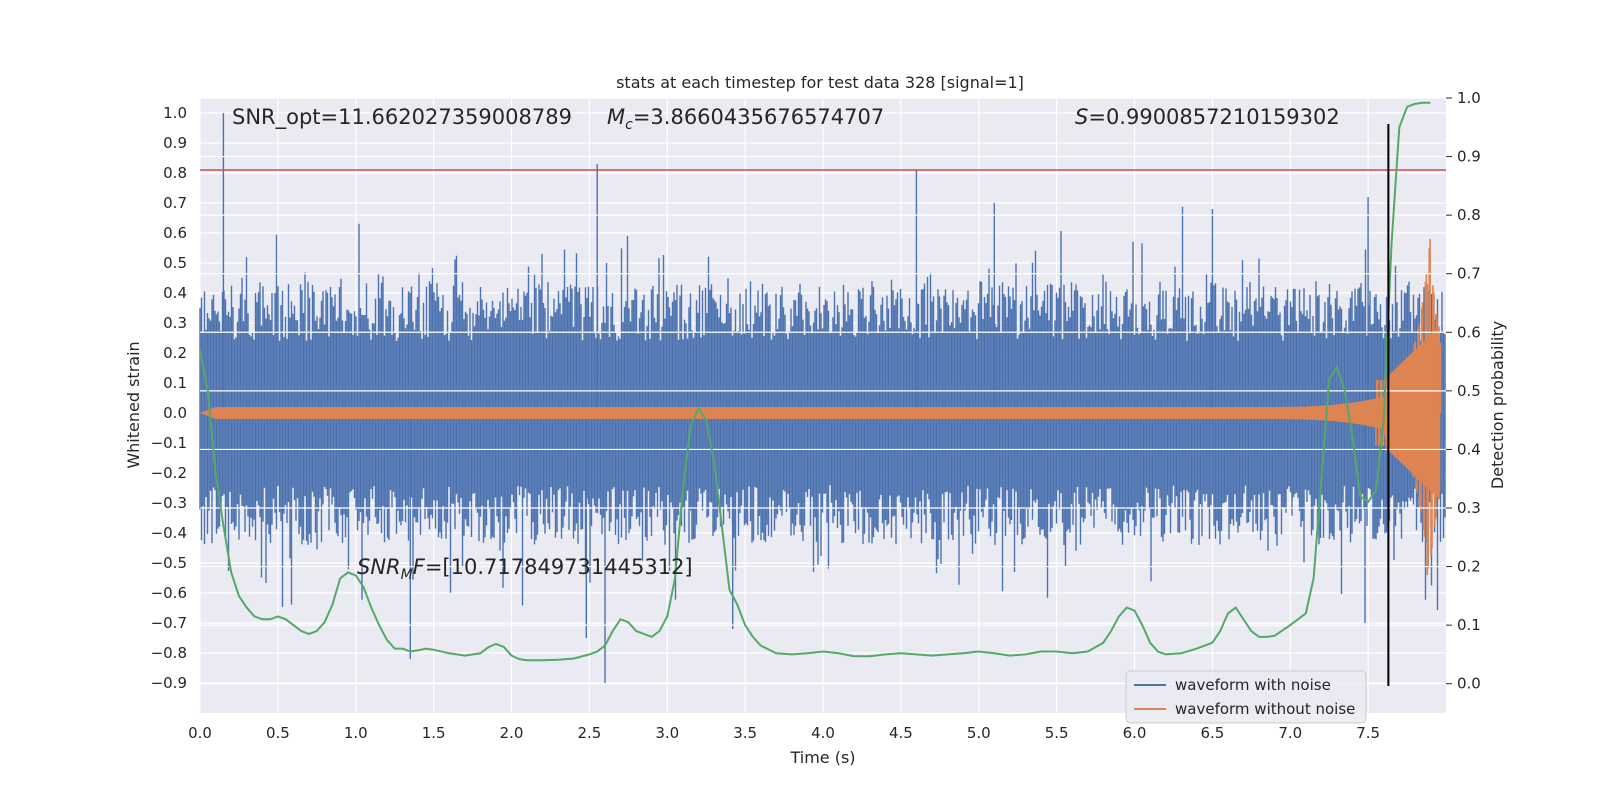 The height and width of the screenshot is (800, 1600). What do you see at coordinates (434, 733) in the screenshot?
I see `x-tick-label: 1.5` at bounding box center [434, 733].